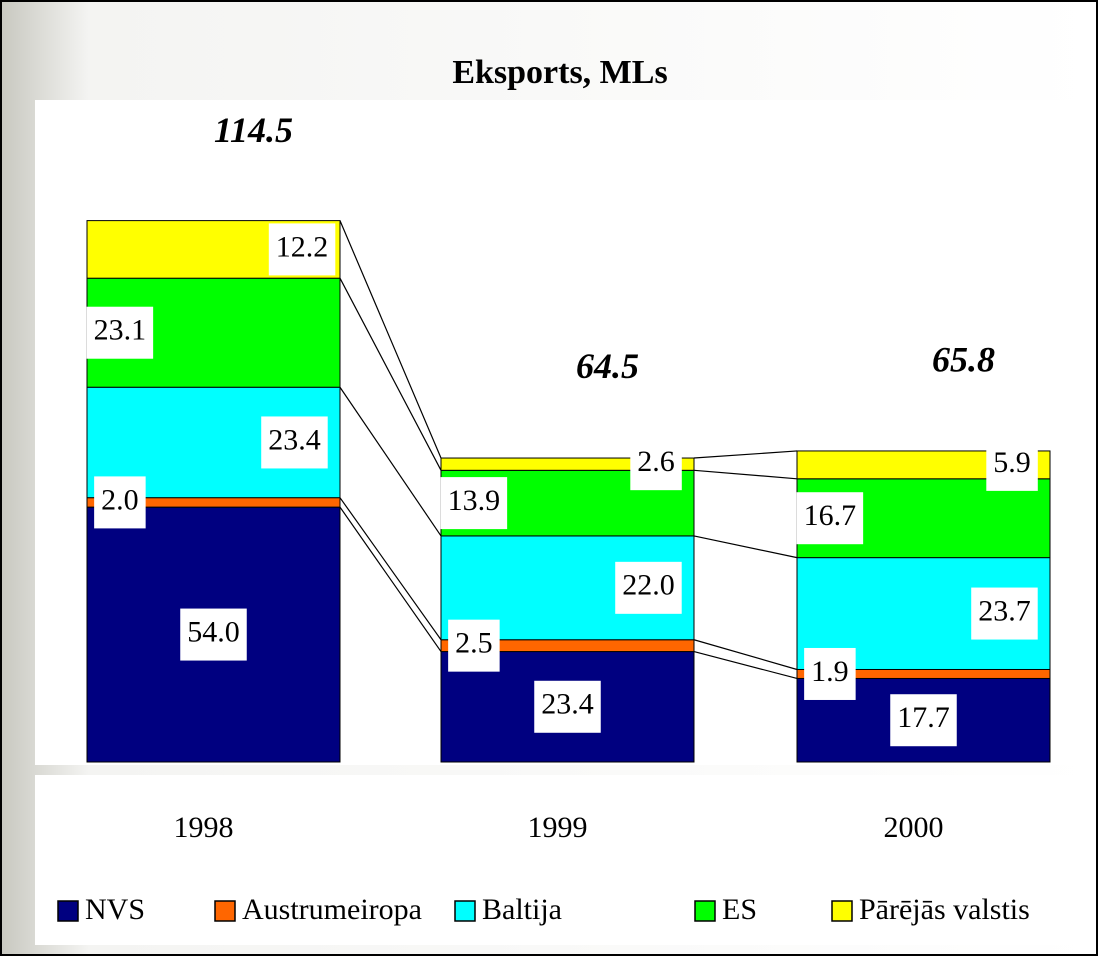 This screenshot has width=1100, height=963. I want to click on legend-label: Pārējās valstis, so click(944, 909).